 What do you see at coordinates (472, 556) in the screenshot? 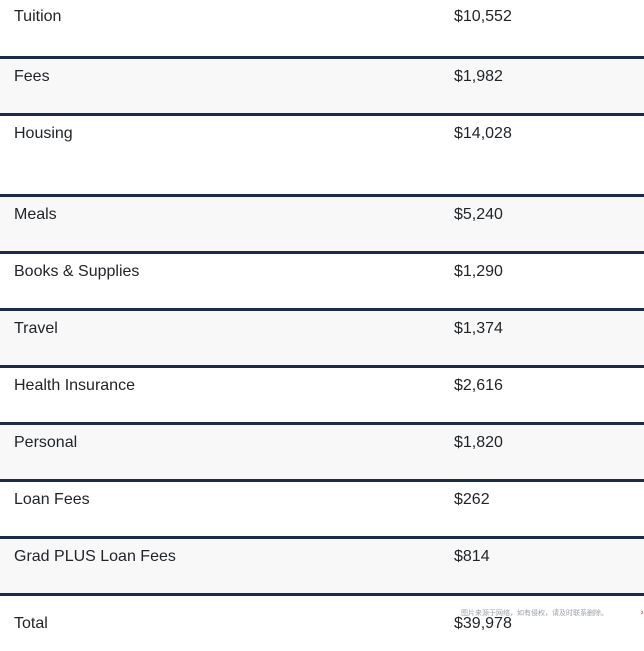
I see `row-value: $814` at bounding box center [472, 556].